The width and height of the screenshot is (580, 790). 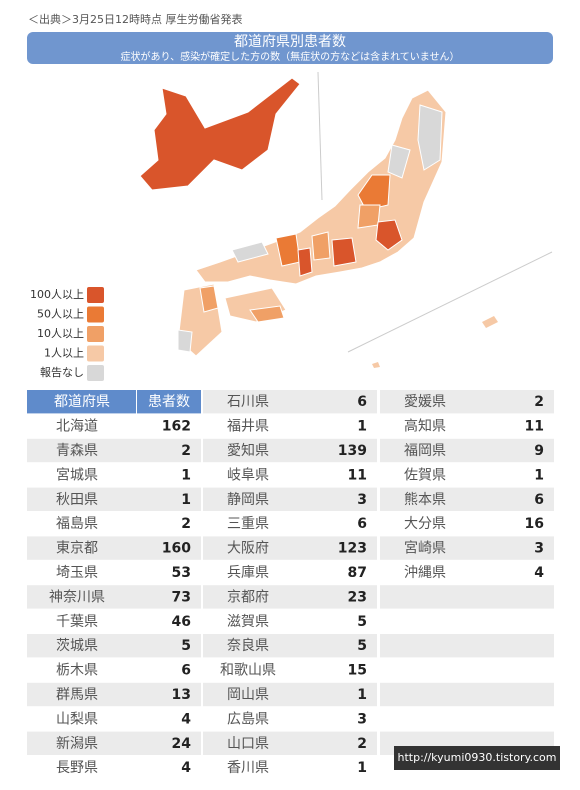 I want to click on patient-count: 53, so click(x=181, y=573).